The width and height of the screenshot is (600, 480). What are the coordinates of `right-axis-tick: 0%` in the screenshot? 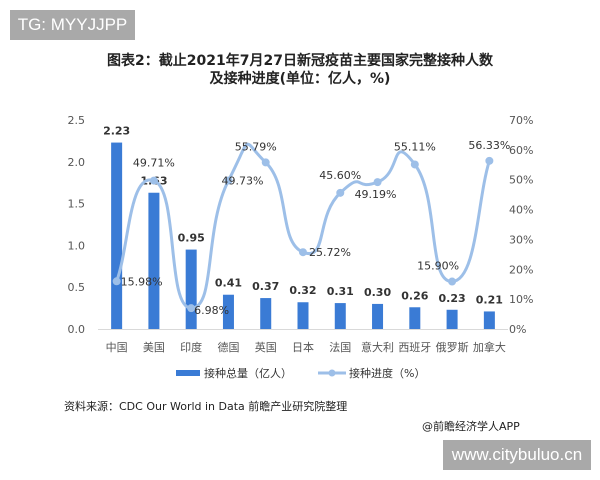 It's located at (517, 329).